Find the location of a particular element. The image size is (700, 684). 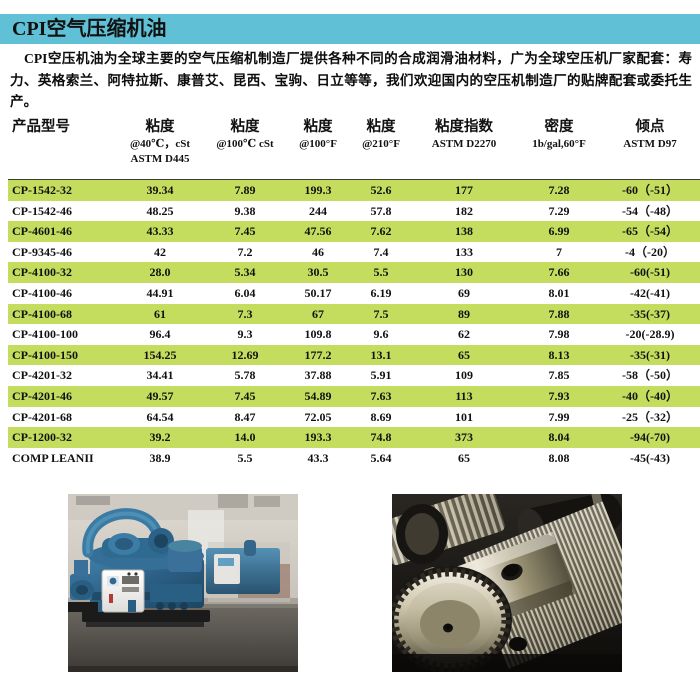

cell-viscosity-100c: 7.89 is located at coordinates (245, 190).